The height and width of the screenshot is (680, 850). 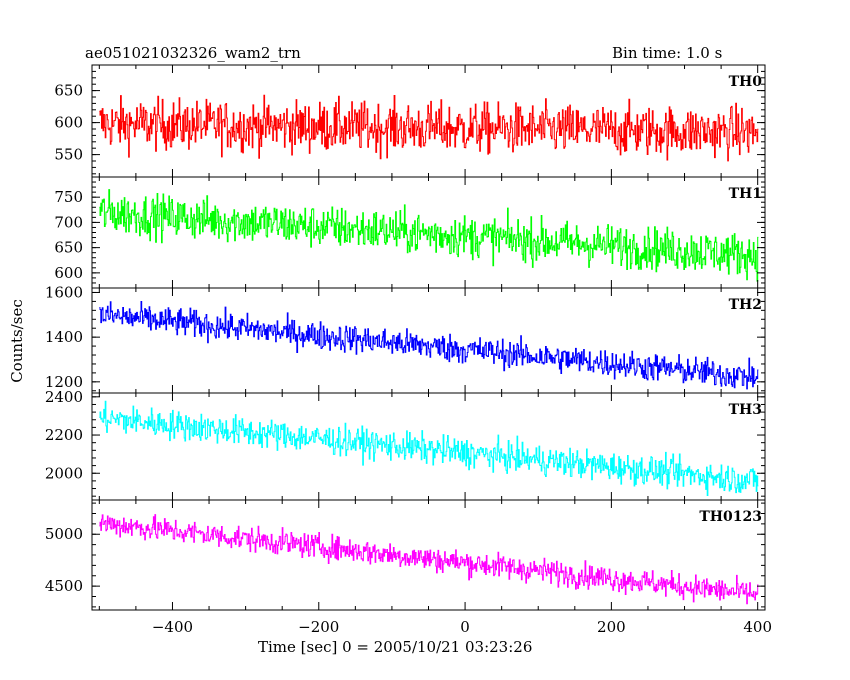 I want to click on x-tick-label: 200, so click(x=611, y=627).